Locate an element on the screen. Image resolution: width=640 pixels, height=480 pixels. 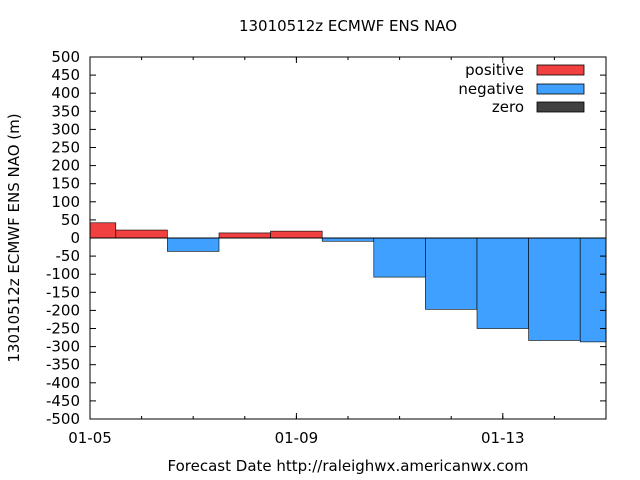
y-tick-label: 350 is located at coordinates (65, 111).